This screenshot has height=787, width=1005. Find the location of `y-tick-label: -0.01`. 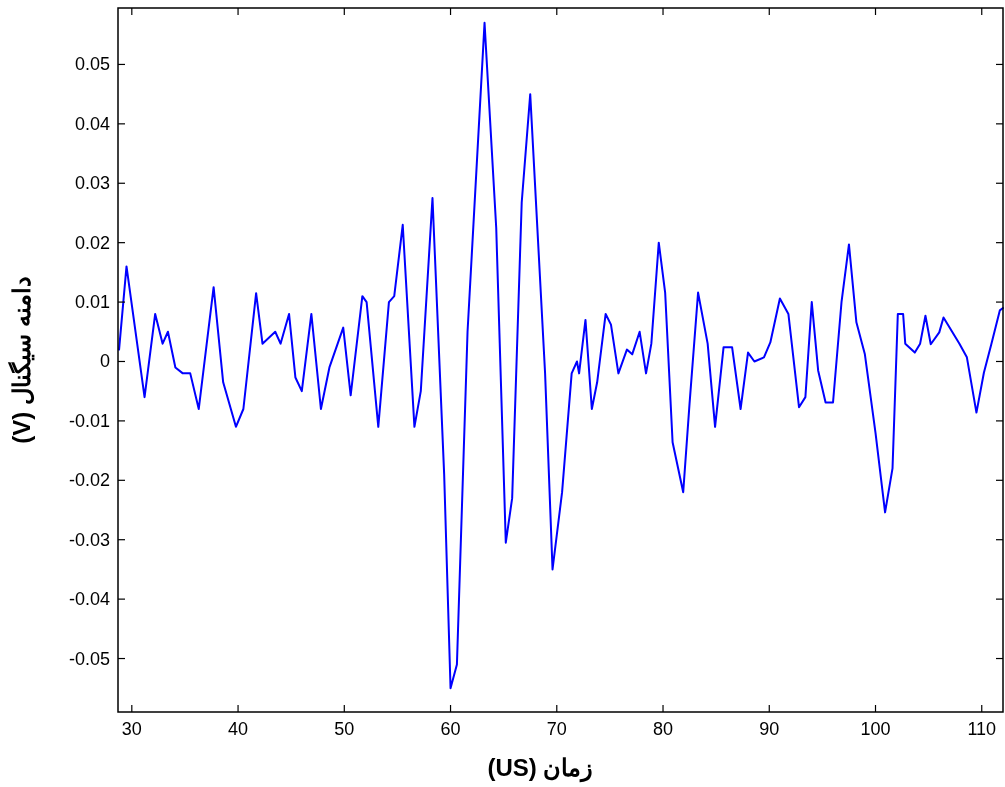

y-tick-label: -0.01 is located at coordinates (89, 420).